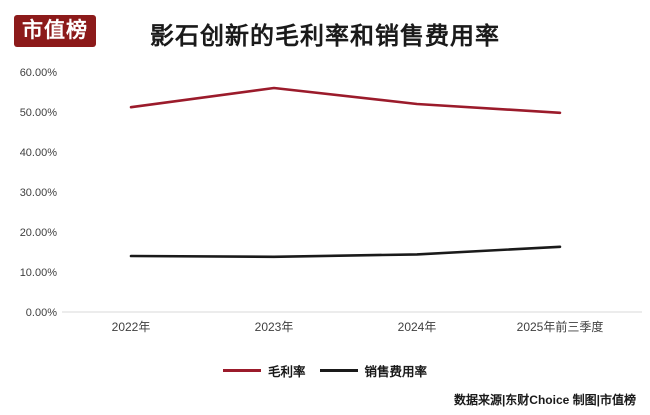 This screenshot has width=650, height=415. What do you see at coordinates (560, 326) in the screenshot?
I see `x-tick-label: 2025年前三季度` at bounding box center [560, 326].